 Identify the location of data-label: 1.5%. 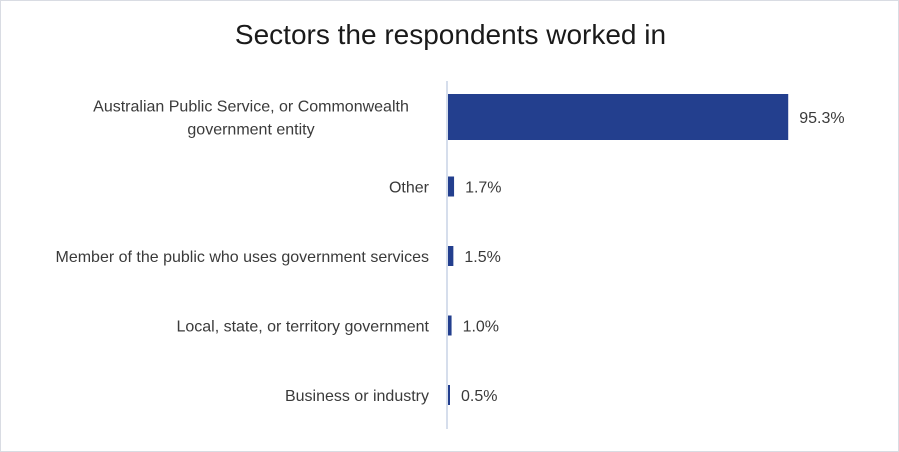
(482, 257).